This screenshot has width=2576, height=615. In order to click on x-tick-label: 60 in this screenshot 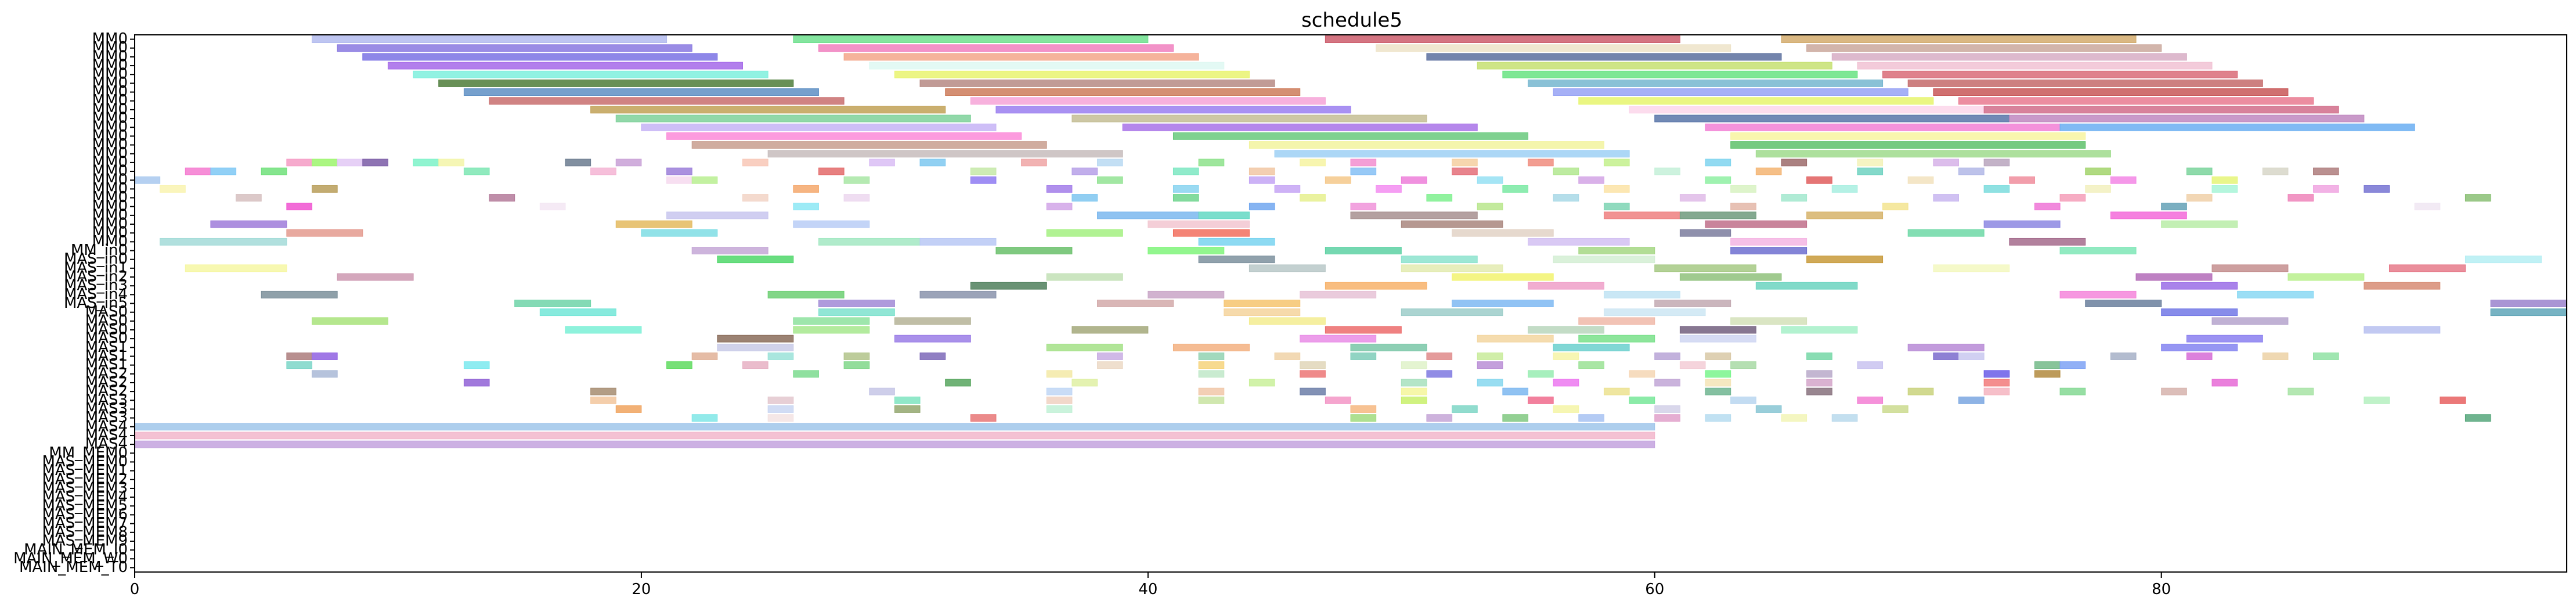, I will do `click(1654, 589)`.